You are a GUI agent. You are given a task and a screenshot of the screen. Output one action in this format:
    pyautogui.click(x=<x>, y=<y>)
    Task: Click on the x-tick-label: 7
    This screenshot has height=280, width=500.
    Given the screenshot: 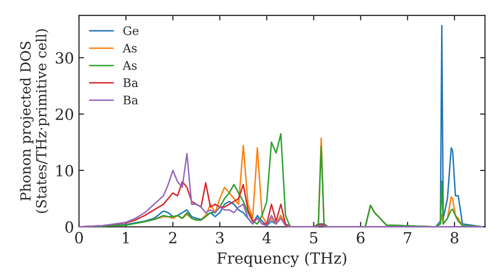 What is the action you would take?
    pyautogui.click(x=408, y=238)
    